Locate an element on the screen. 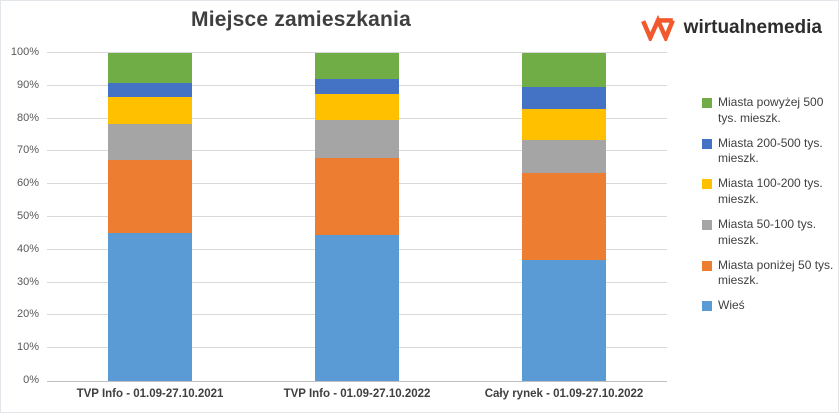  gridline is located at coordinates (357, 52).